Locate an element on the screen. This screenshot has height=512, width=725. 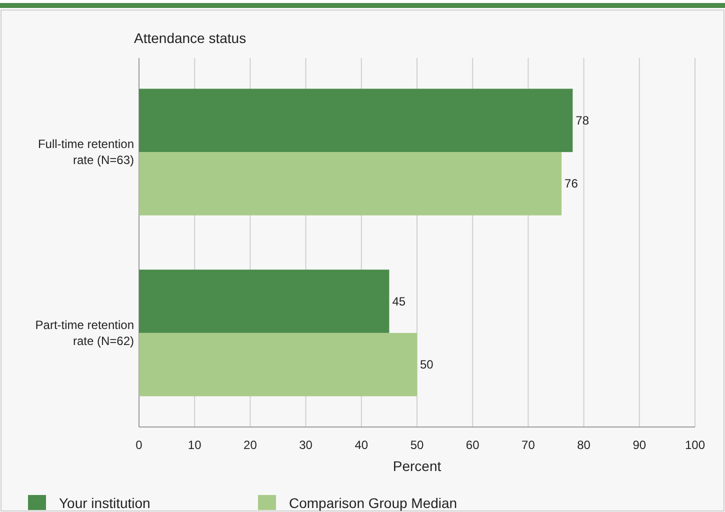
x-tick-label: 50 is located at coordinates (417, 445).